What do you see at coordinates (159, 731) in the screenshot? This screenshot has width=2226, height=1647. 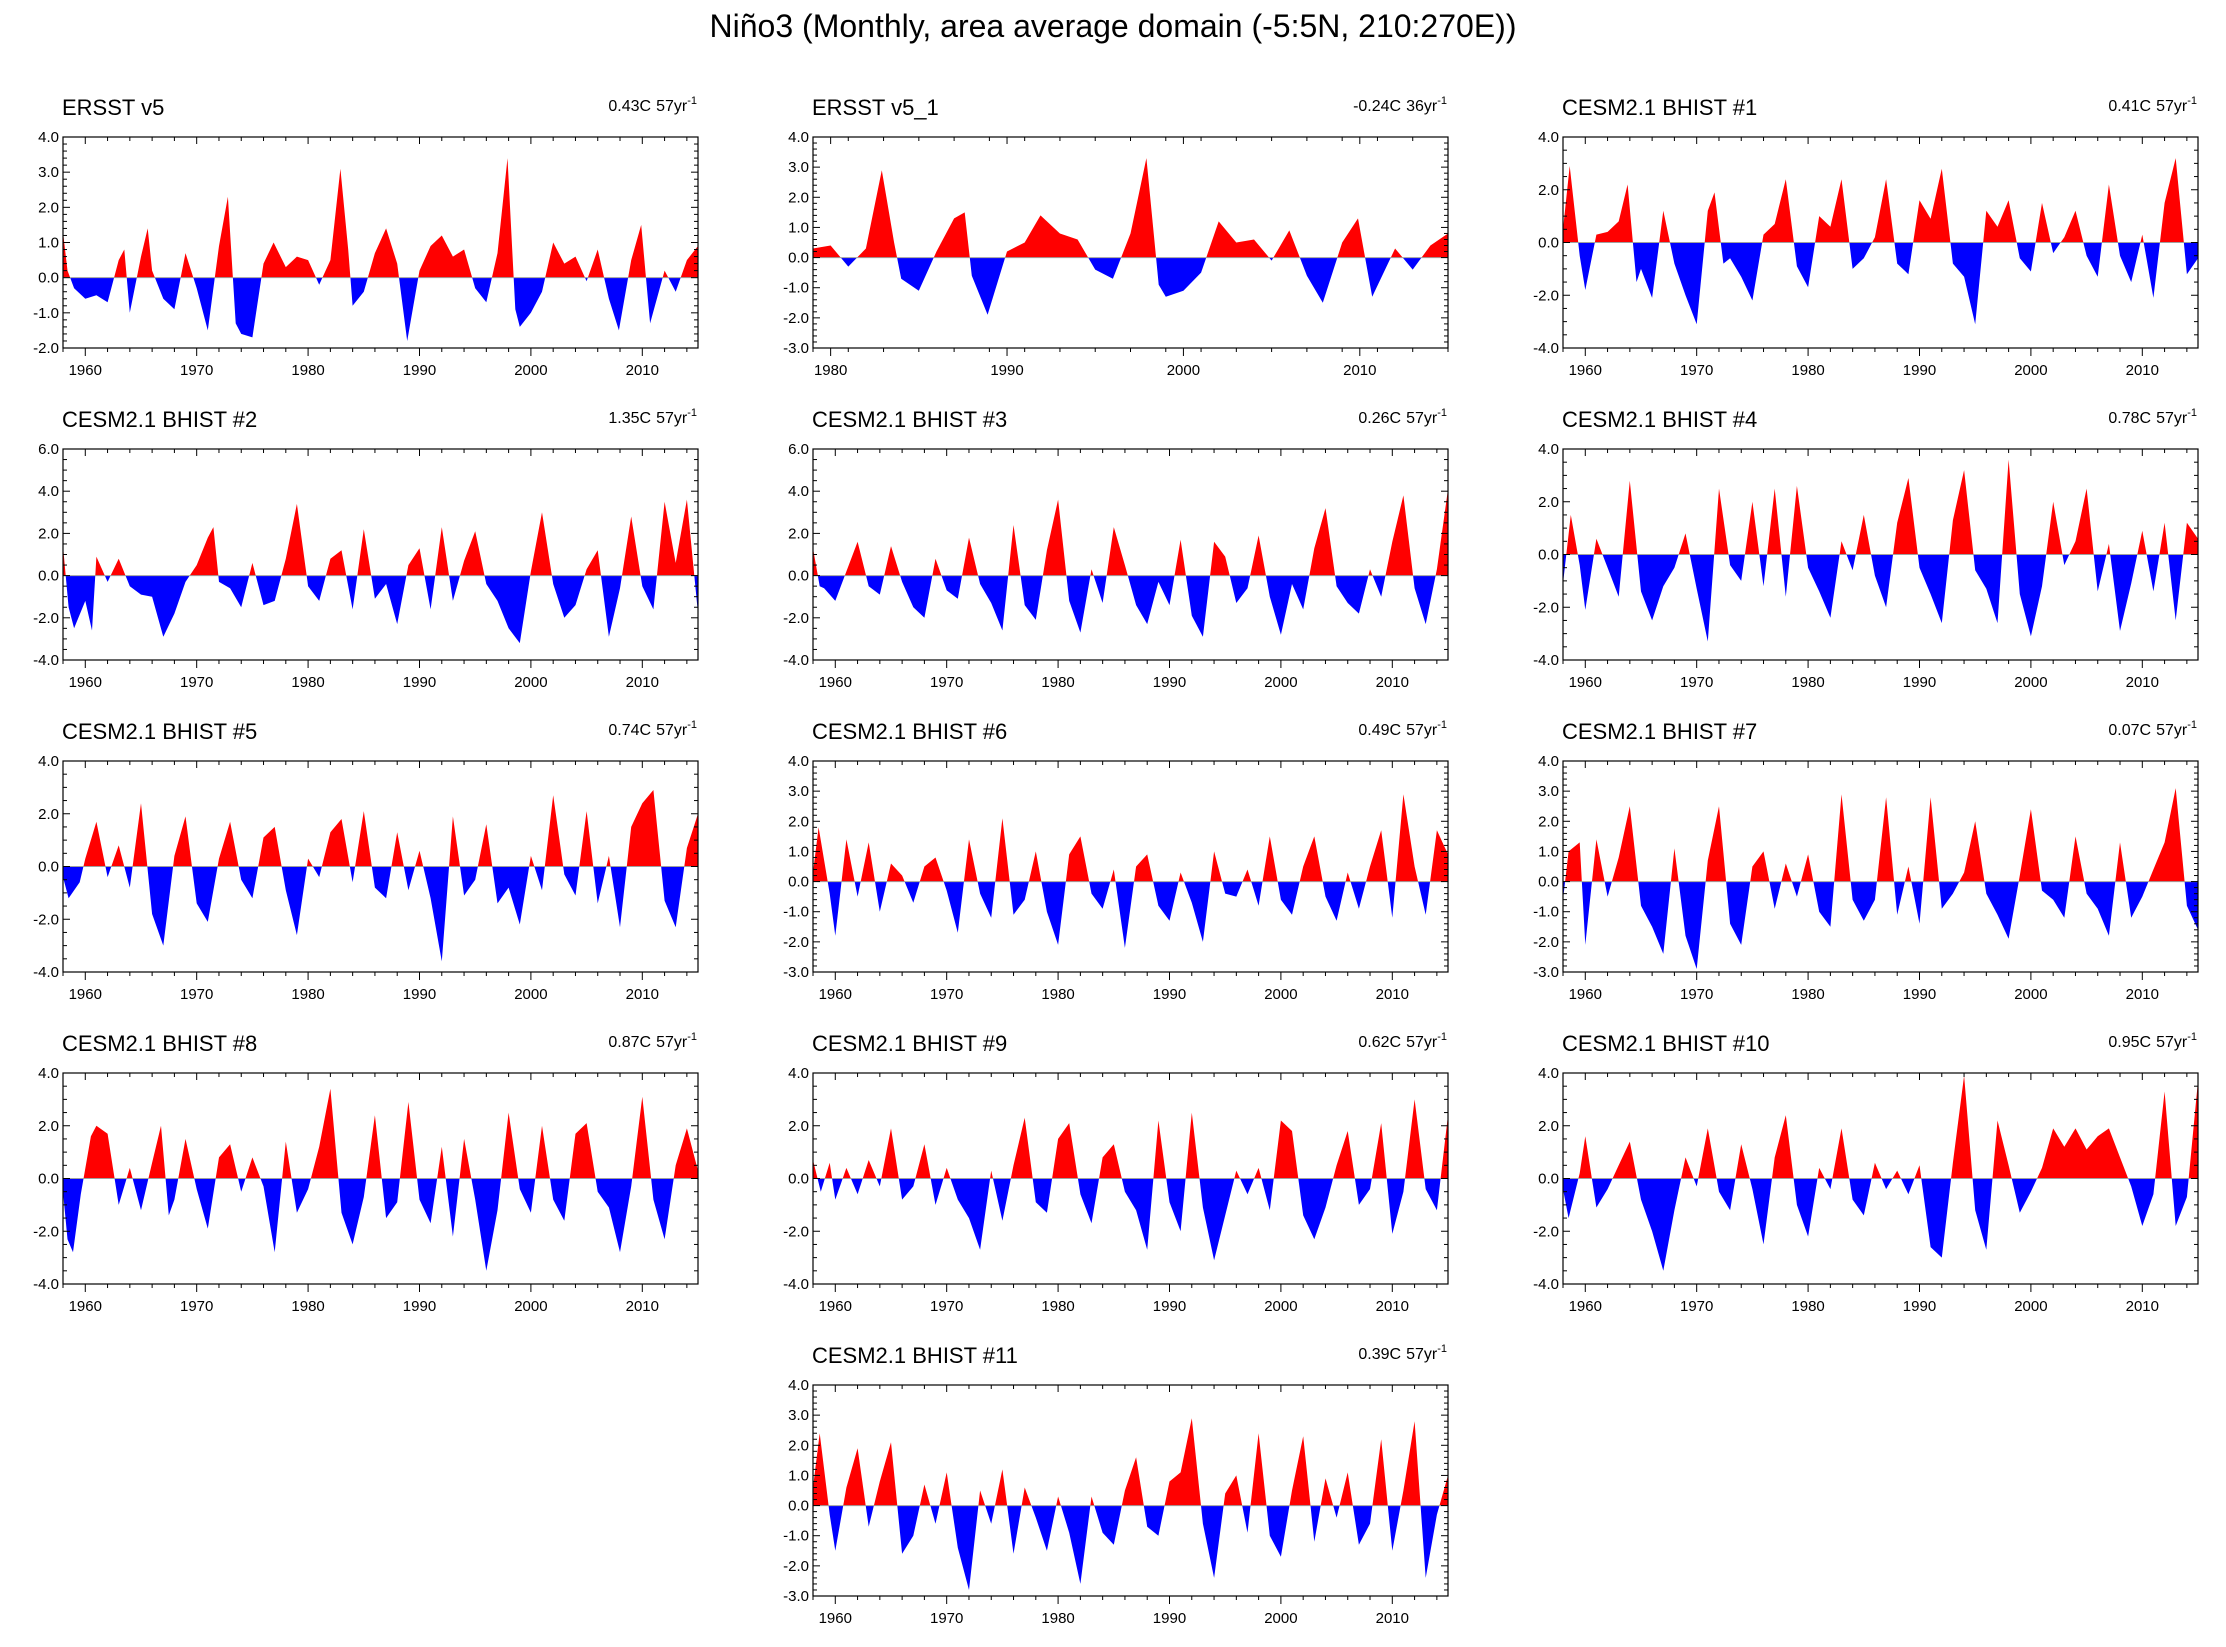 I see `panel-title: CESM2.1 BHIST #5` at bounding box center [159, 731].